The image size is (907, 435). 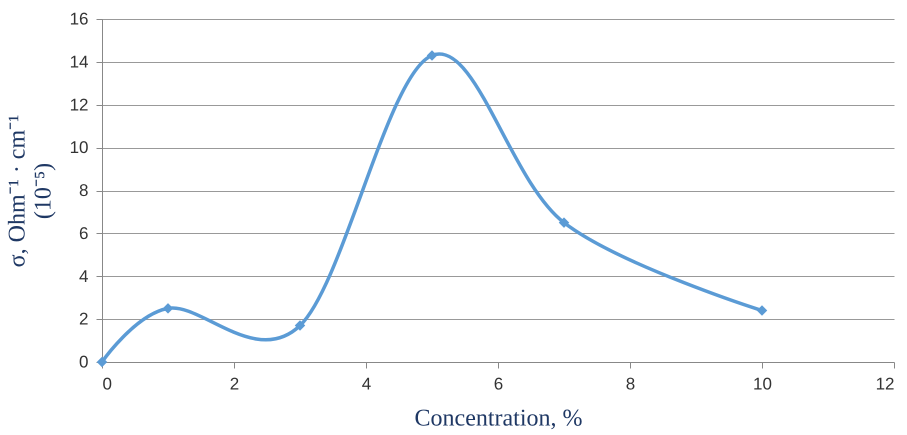 What do you see at coordinates (107, 384) in the screenshot?
I see `x-tick-label: 0` at bounding box center [107, 384].